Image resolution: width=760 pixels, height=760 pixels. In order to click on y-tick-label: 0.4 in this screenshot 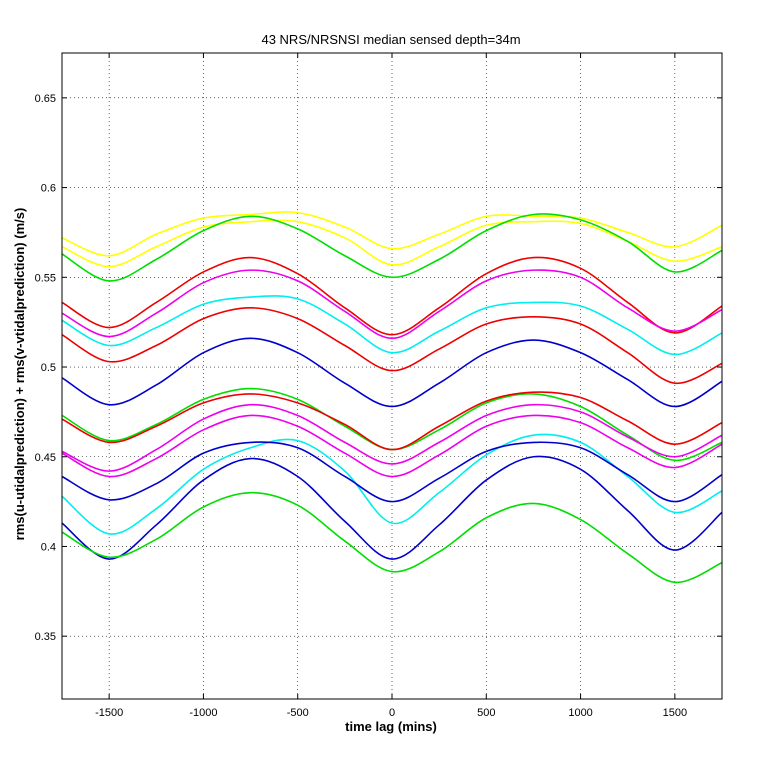, I will do `click(48, 547)`.